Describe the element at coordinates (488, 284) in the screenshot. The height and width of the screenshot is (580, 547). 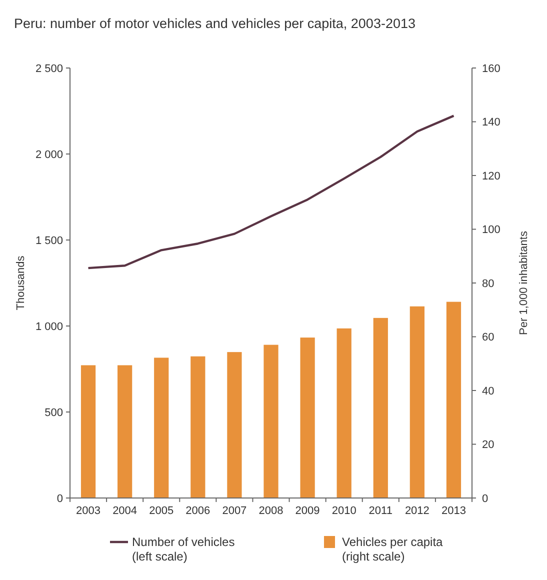
I see `y2-tick-label: 80` at that location.